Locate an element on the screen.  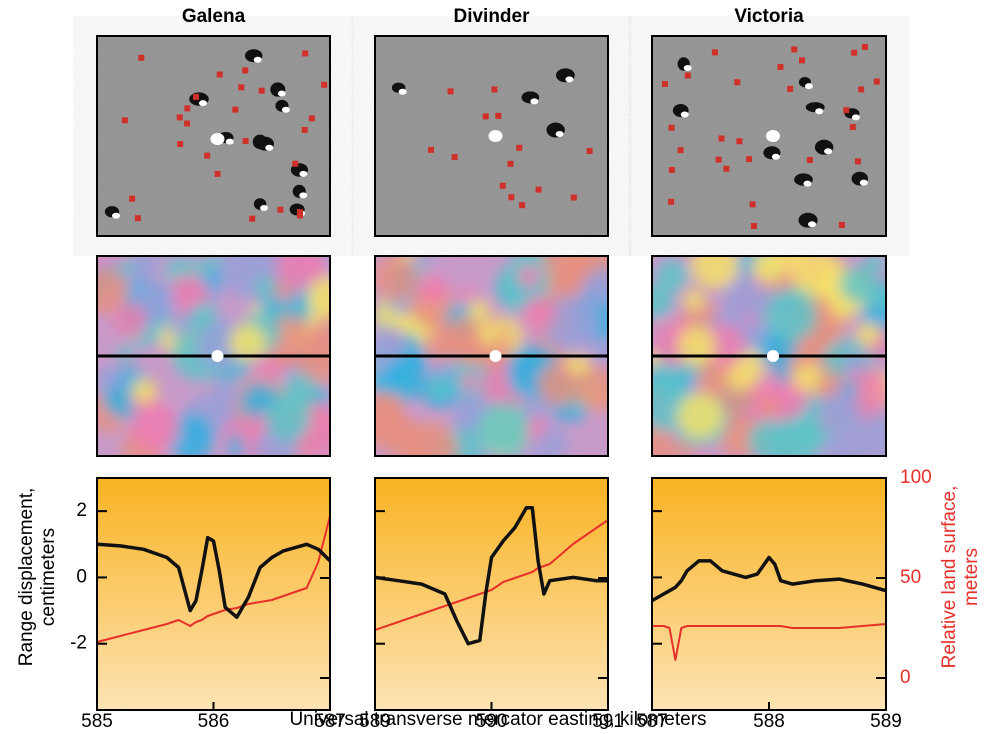
y-tick-label: -2 is located at coordinates (78, 643).